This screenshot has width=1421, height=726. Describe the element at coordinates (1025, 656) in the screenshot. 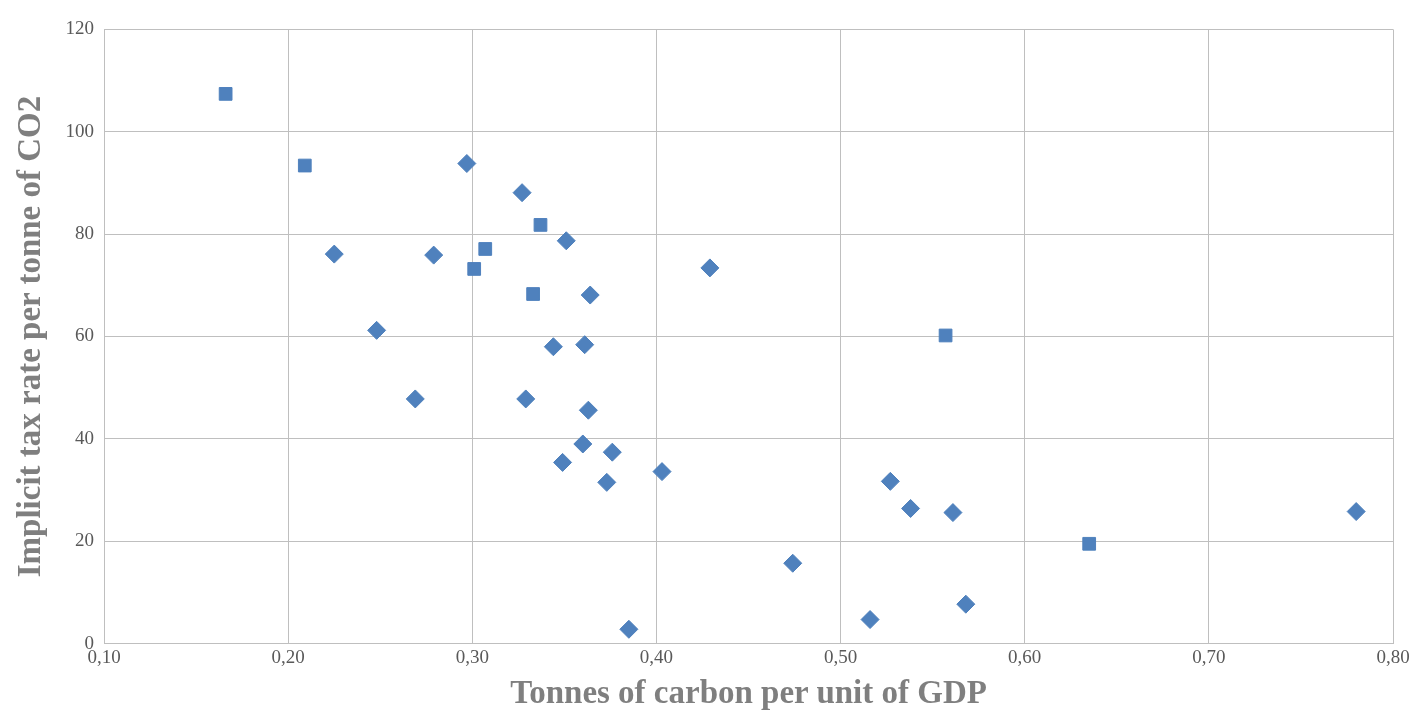

I see `x-tick-label: 0,60` at that location.